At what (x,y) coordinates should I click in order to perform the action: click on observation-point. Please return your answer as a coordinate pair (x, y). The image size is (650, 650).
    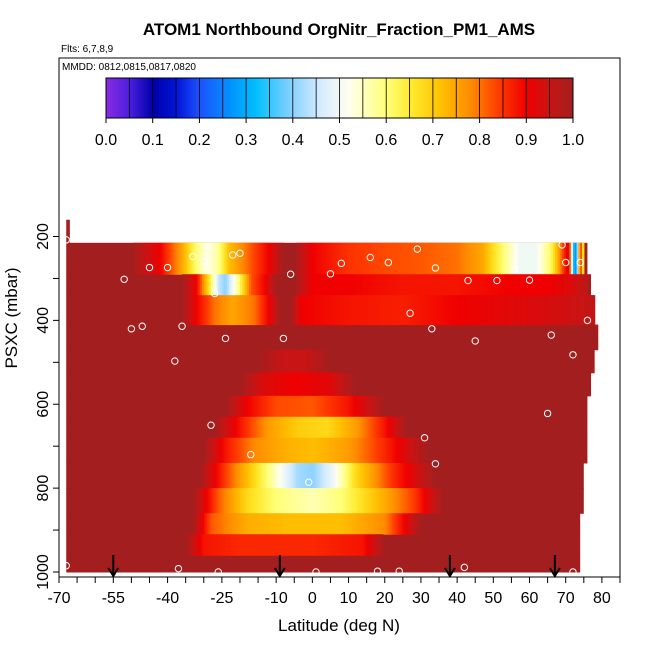
    Looking at the image, I should click on (424, 438).